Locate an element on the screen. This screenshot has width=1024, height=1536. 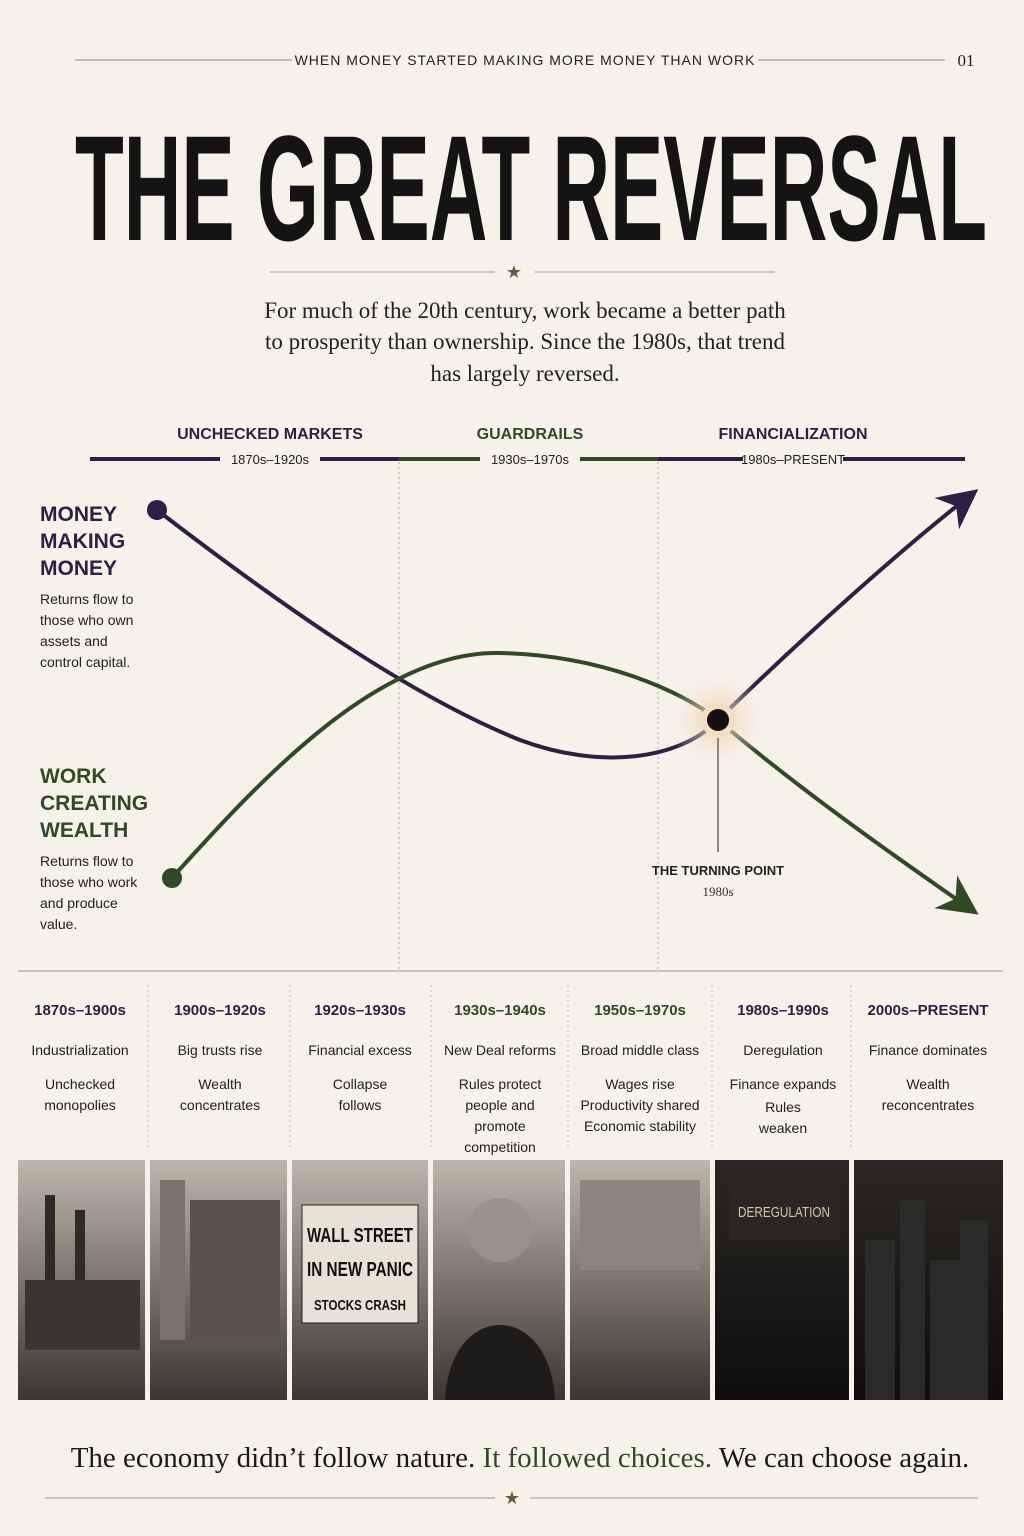
column-item: Productivity shared is located at coordinates (639, 1105).